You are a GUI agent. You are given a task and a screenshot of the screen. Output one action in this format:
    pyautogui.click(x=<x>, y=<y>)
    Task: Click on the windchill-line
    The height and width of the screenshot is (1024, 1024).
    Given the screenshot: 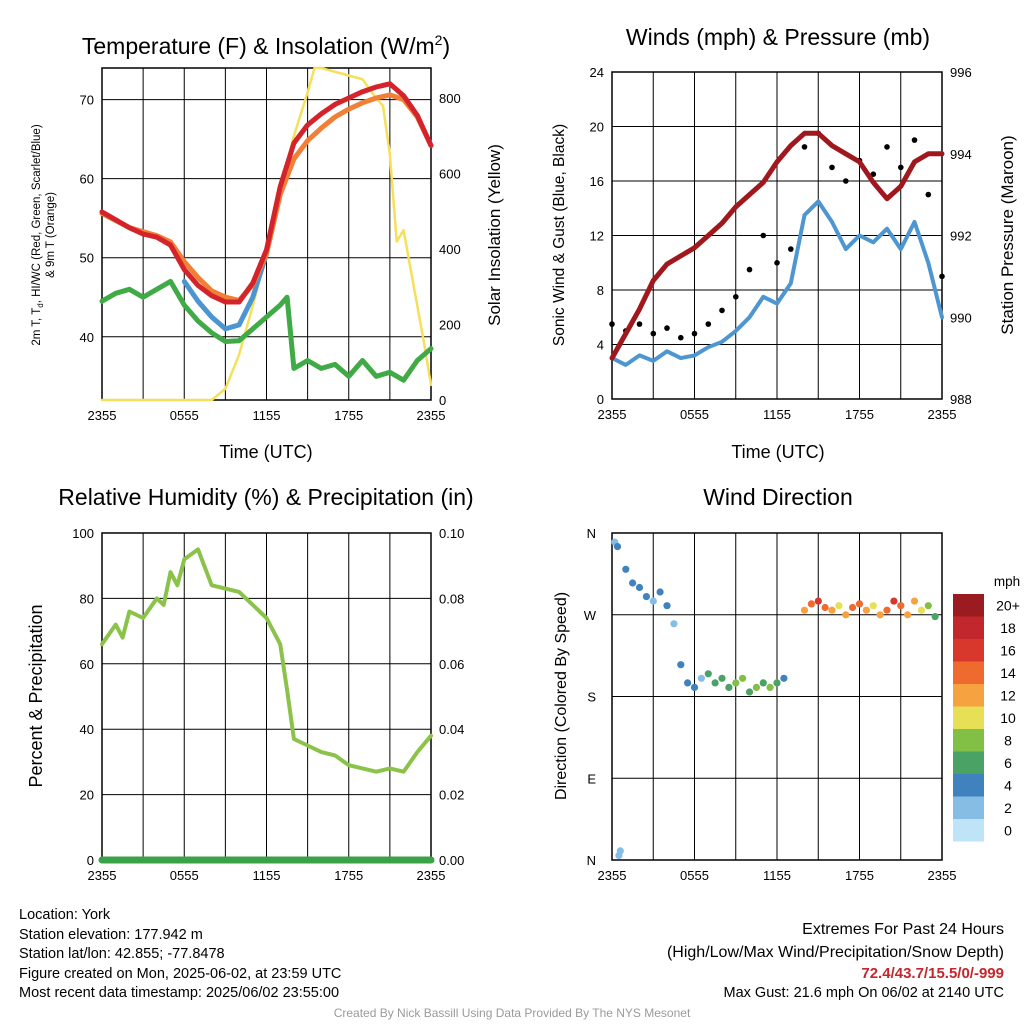 What is the action you would take?
    pyautogui.click(x=225, y=291)
    